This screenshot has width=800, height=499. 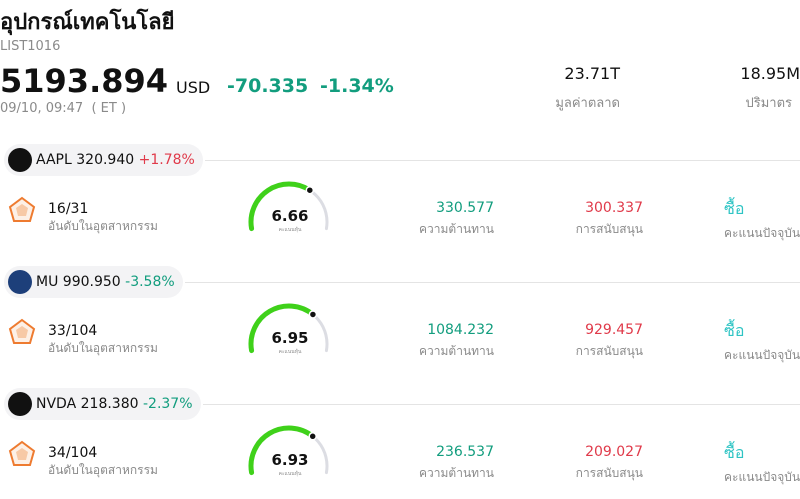 I want to click on price: 5193.894, so click(x=84, y=81).